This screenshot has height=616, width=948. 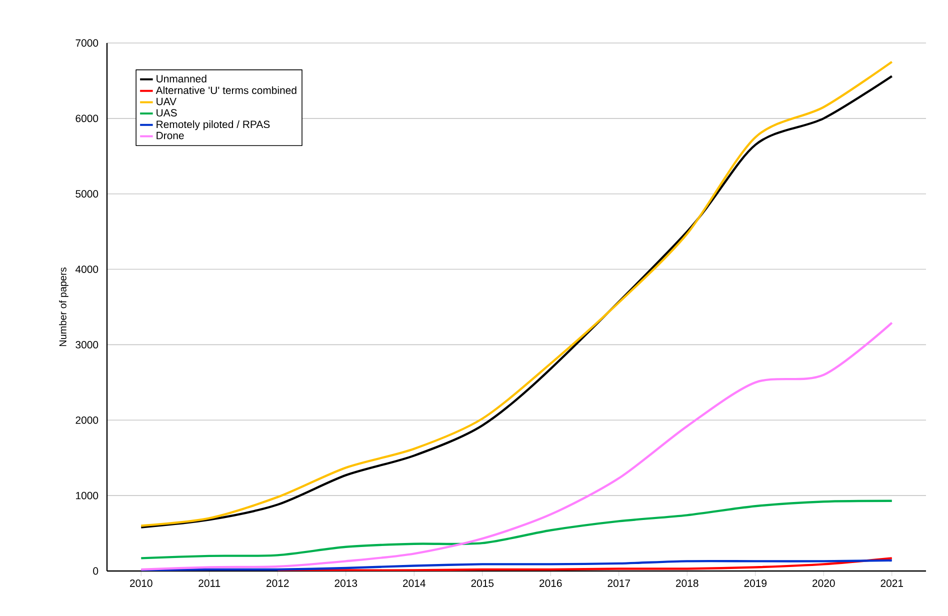 I want to click on y-tick-label: 3000, so click(x=87, y=344).